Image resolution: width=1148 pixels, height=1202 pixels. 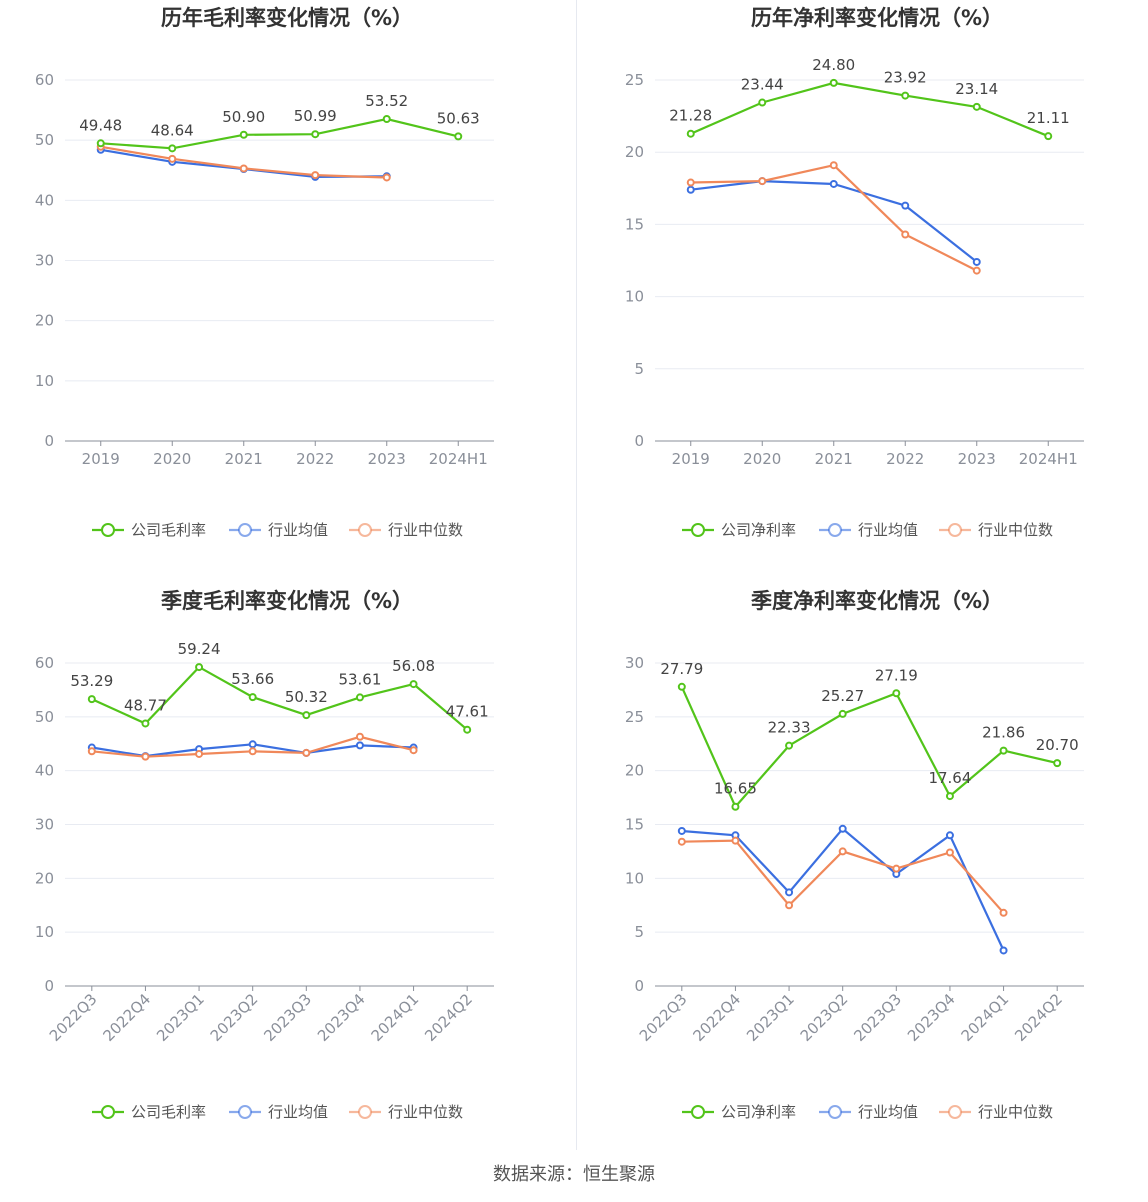 I want to click on data-label: 21.28, so click(x=690, y=116).